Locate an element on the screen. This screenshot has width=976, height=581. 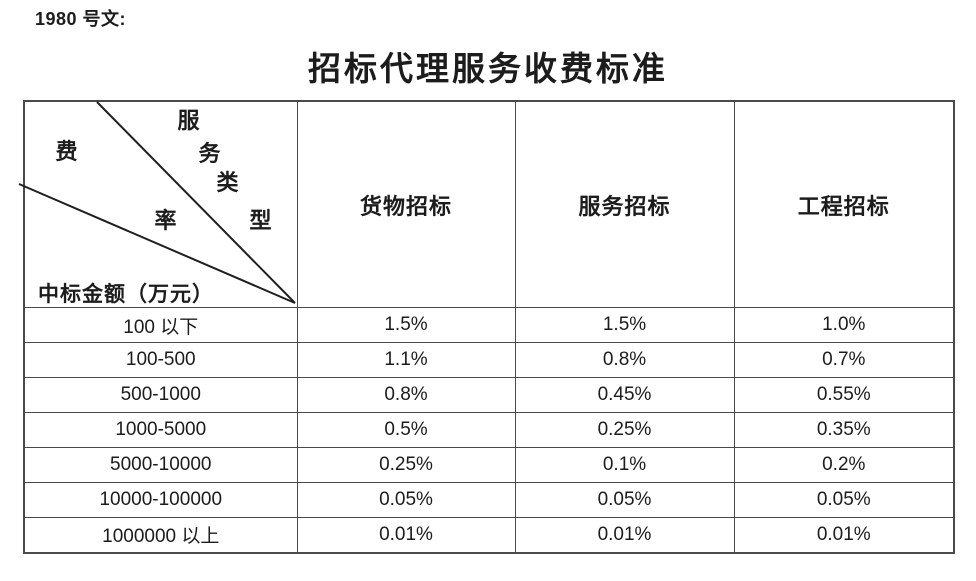
table-row: 10000-100000 0.05% 0.05% 0.05% is located at coordinates (489, 500).